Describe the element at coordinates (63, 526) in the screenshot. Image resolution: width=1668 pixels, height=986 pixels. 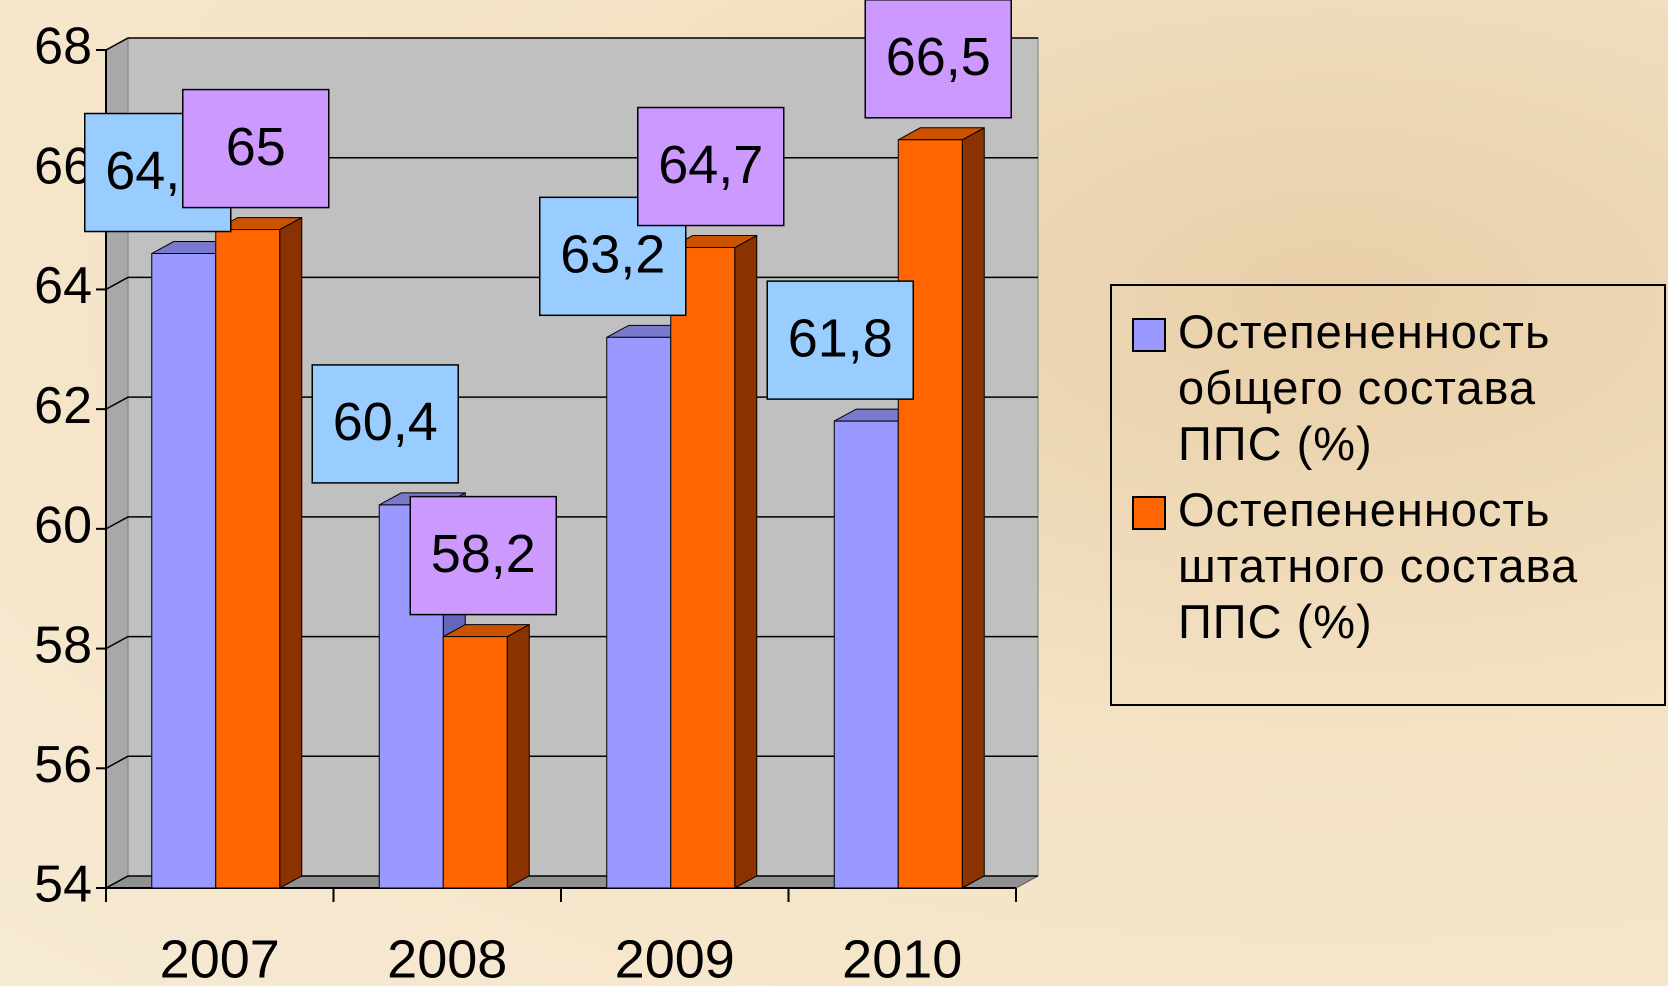
I see `y-tick-label: 60` at that location.